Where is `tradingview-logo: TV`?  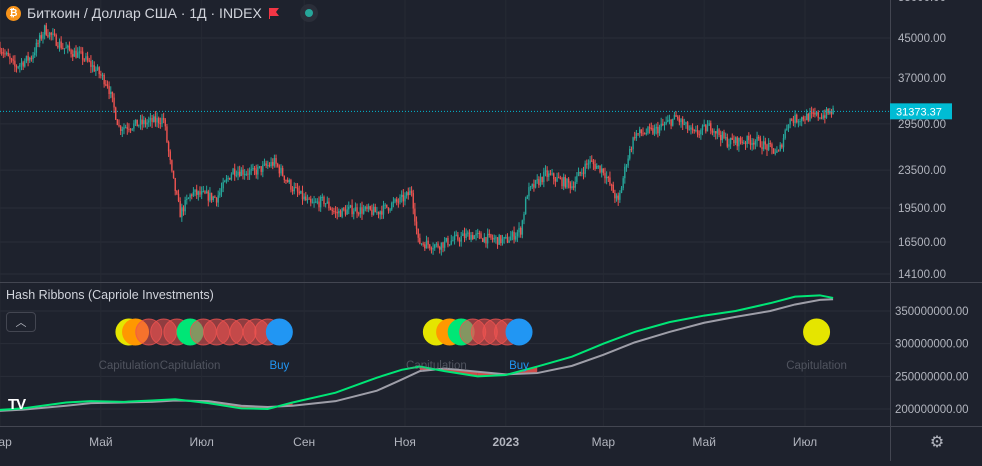
tradingview-logo: TV is located at coordinates (17, 404).